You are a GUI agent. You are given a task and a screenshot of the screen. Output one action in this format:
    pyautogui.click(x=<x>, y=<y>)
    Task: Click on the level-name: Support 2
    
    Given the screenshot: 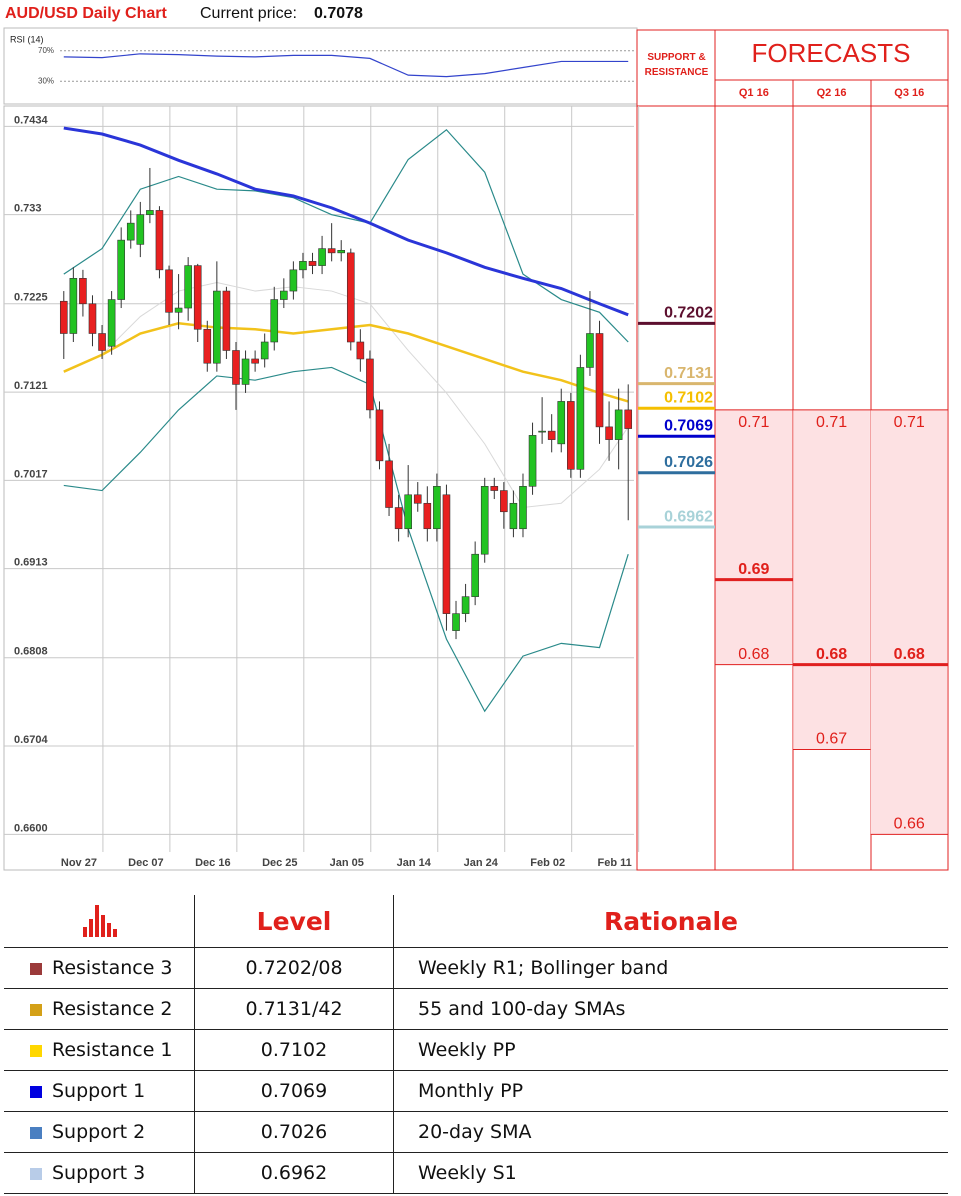 What is the action you would take?
    pyautogui.click(x=99, y=1132)
    